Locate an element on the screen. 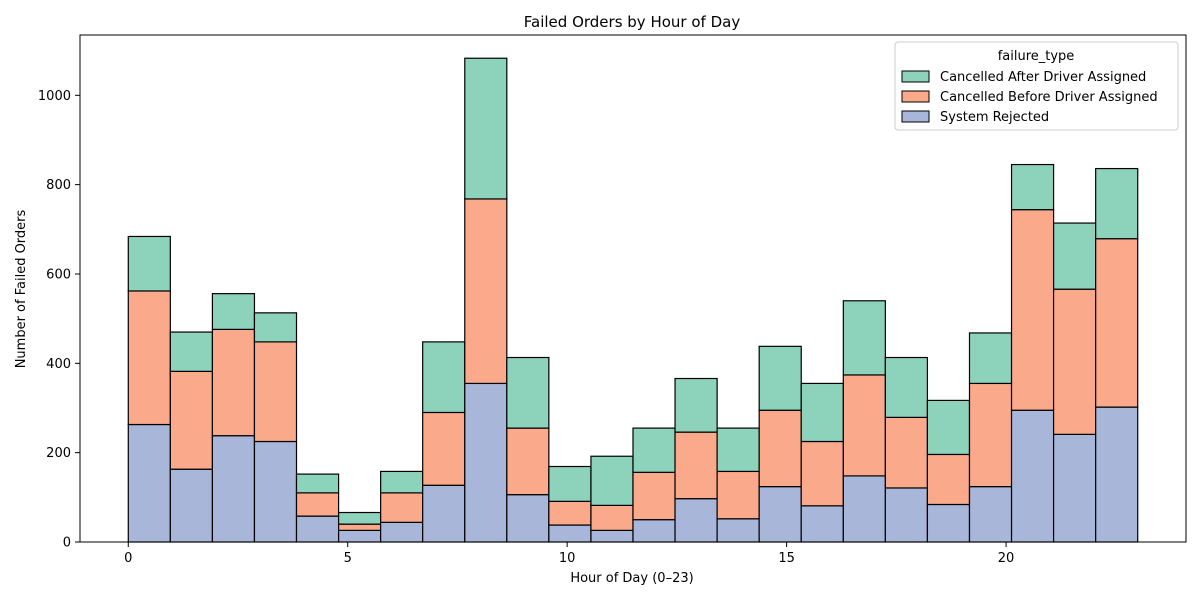 Image resolution: width=1200 pixels, height=600 pixels. legend-label: System Rejected is located at coordinates (994, 117).